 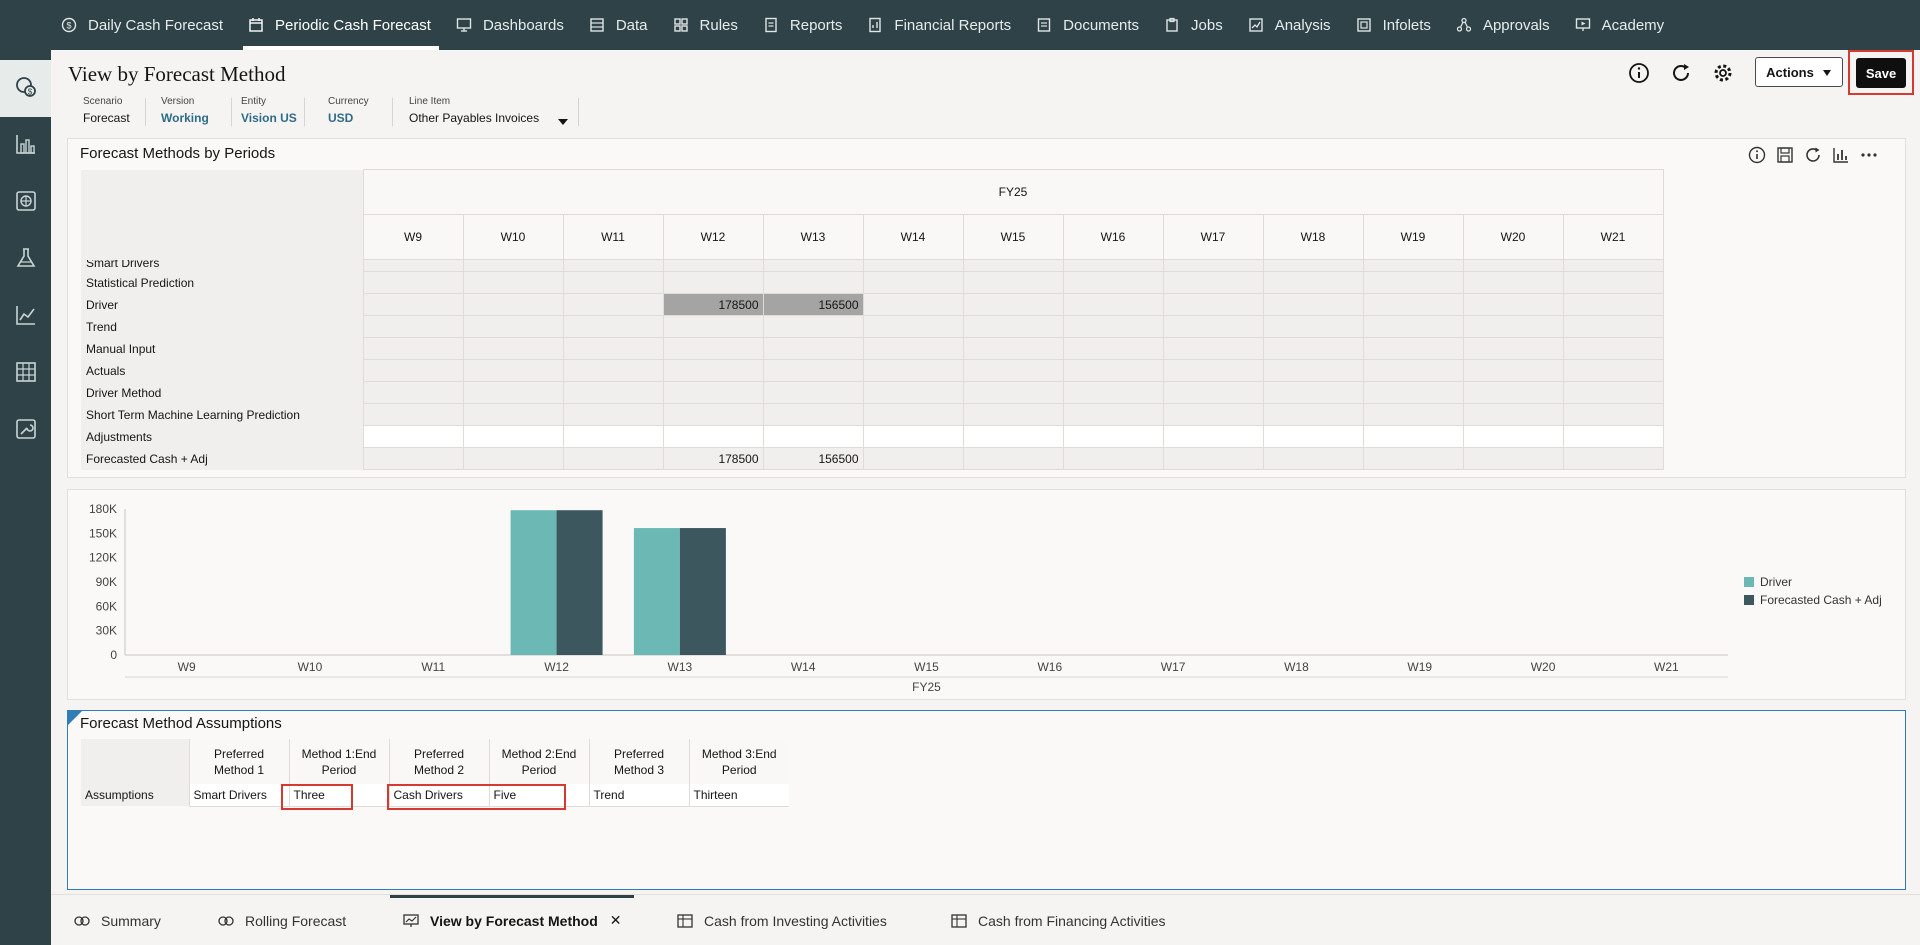 I want to click on actions-button: Actions, so click(x=1799, y=72).